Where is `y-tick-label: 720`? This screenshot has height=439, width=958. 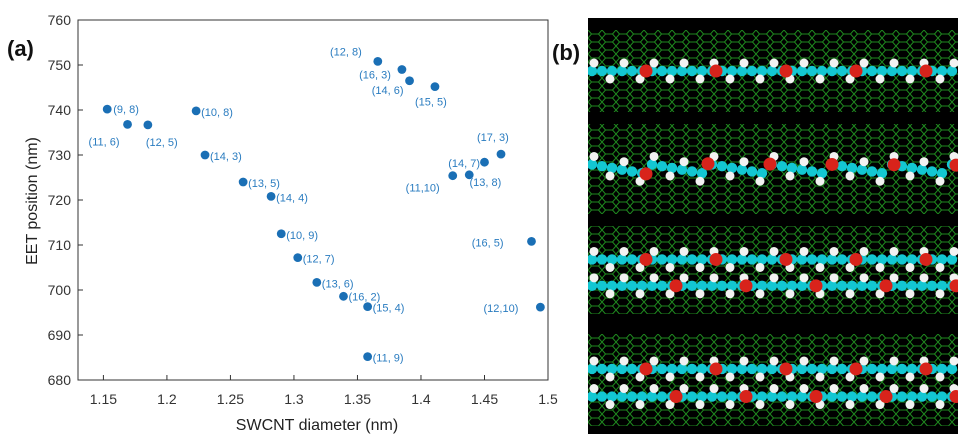 y-tick-label: 720 is located at coordinates (60, 200).